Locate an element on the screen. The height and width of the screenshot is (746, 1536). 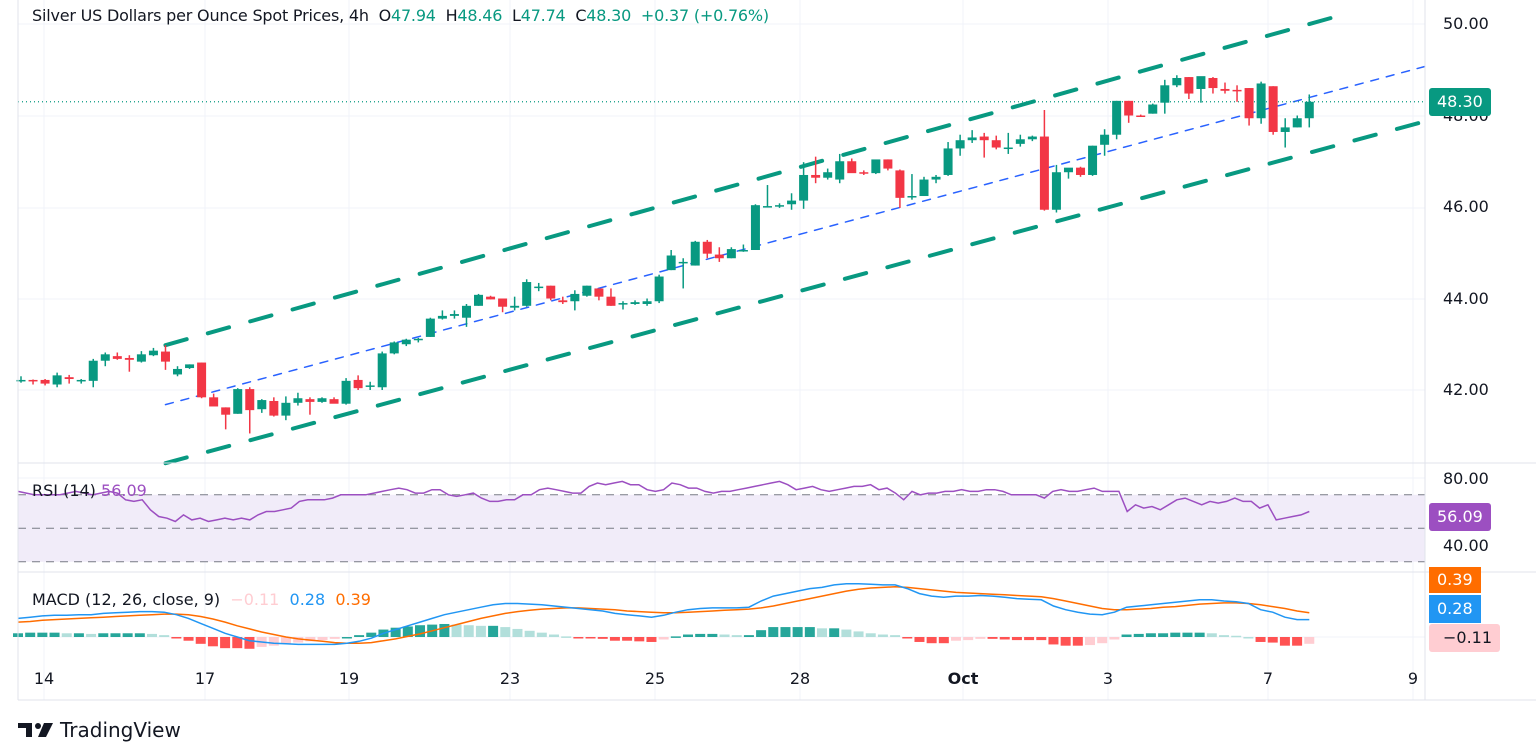
change-value: +0.37 is located at coordinates (664, 15).